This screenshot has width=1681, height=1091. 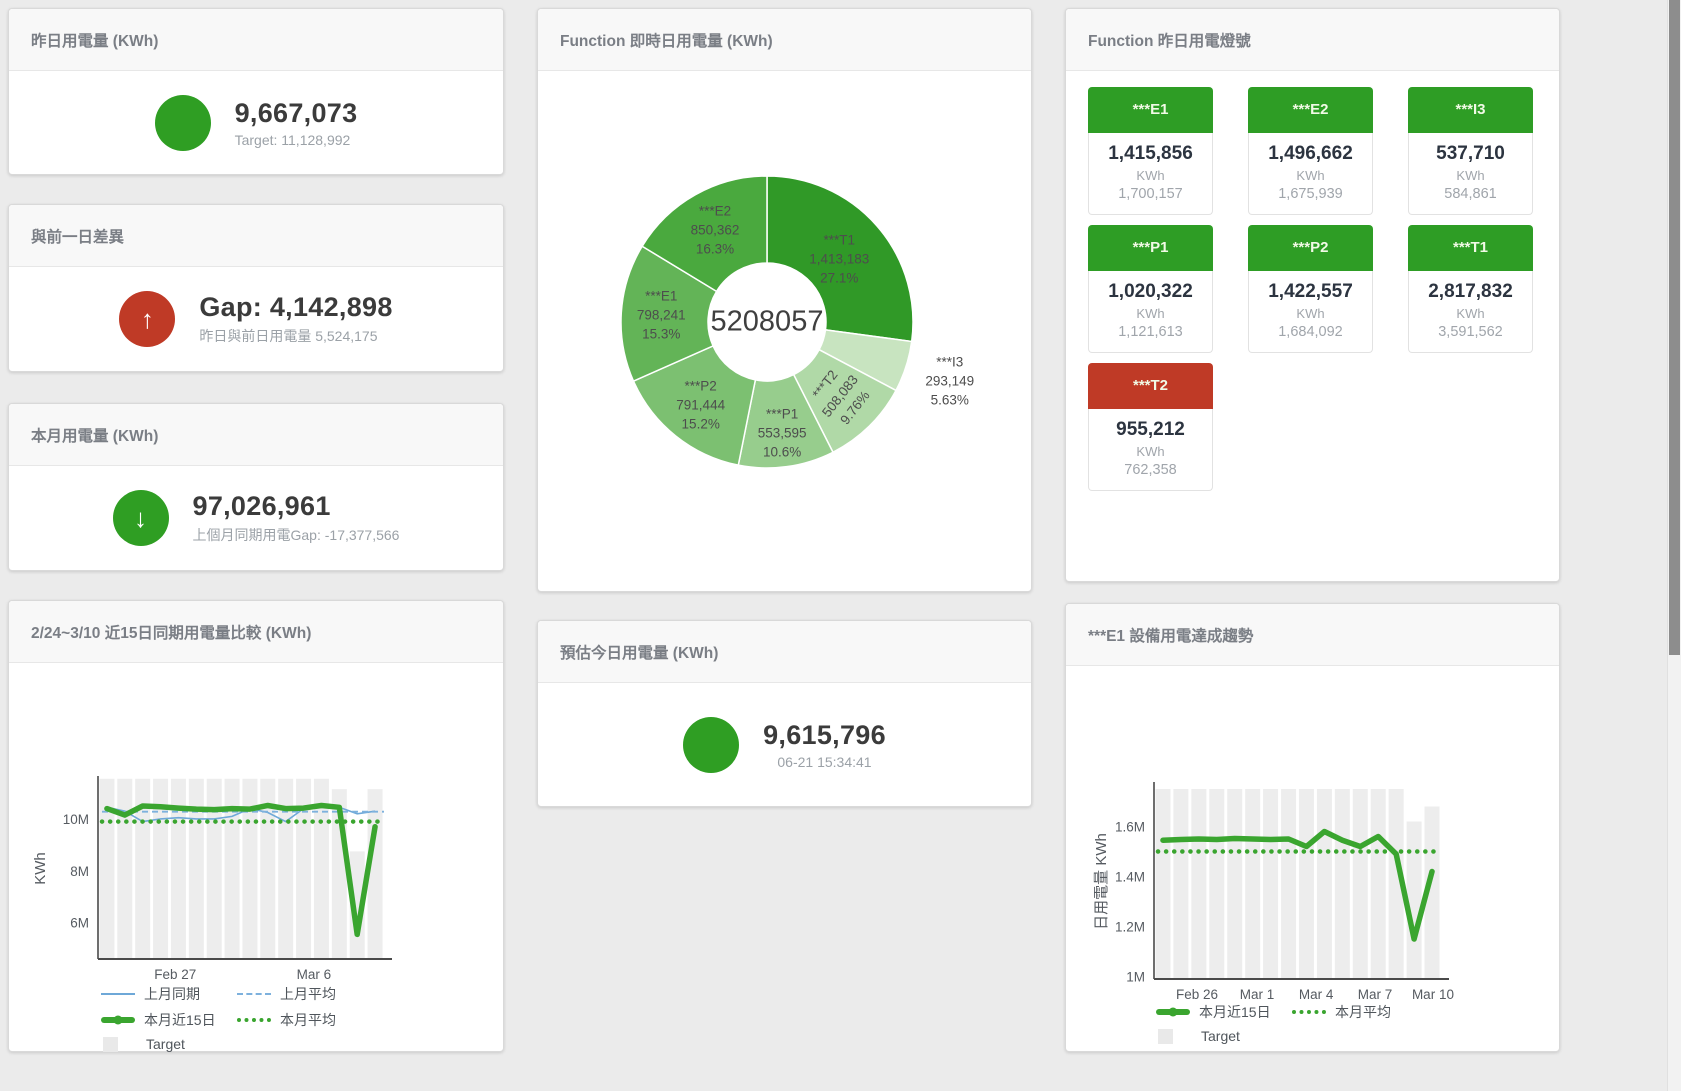 I want to click on function-tile-P1: ***P1 1,020,322 KWh 1,121,613, so click(x=1150, y=289).